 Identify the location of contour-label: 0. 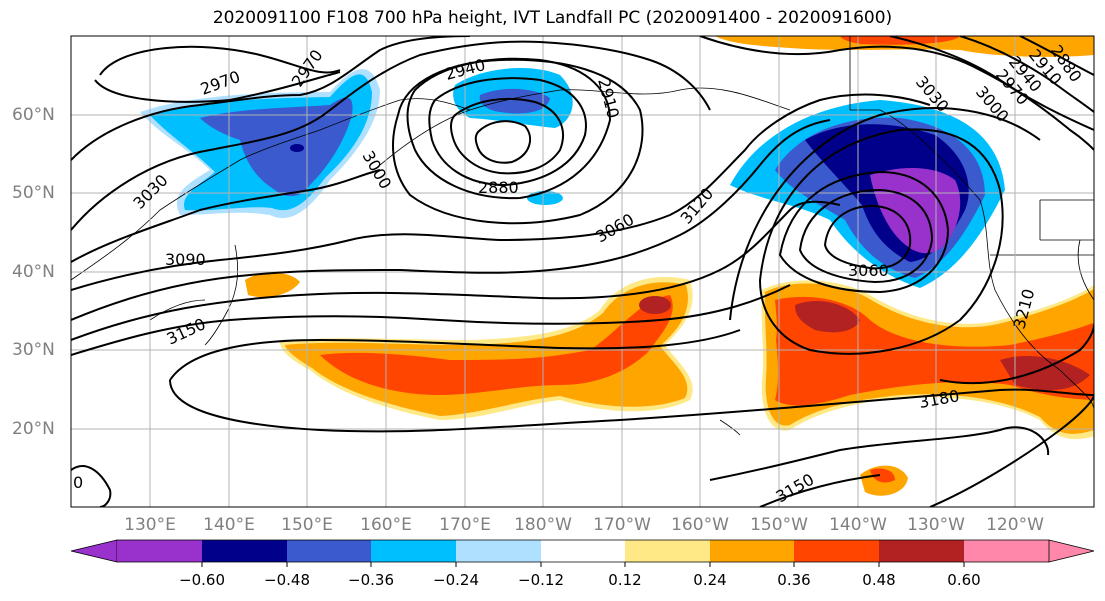
(78, 482).